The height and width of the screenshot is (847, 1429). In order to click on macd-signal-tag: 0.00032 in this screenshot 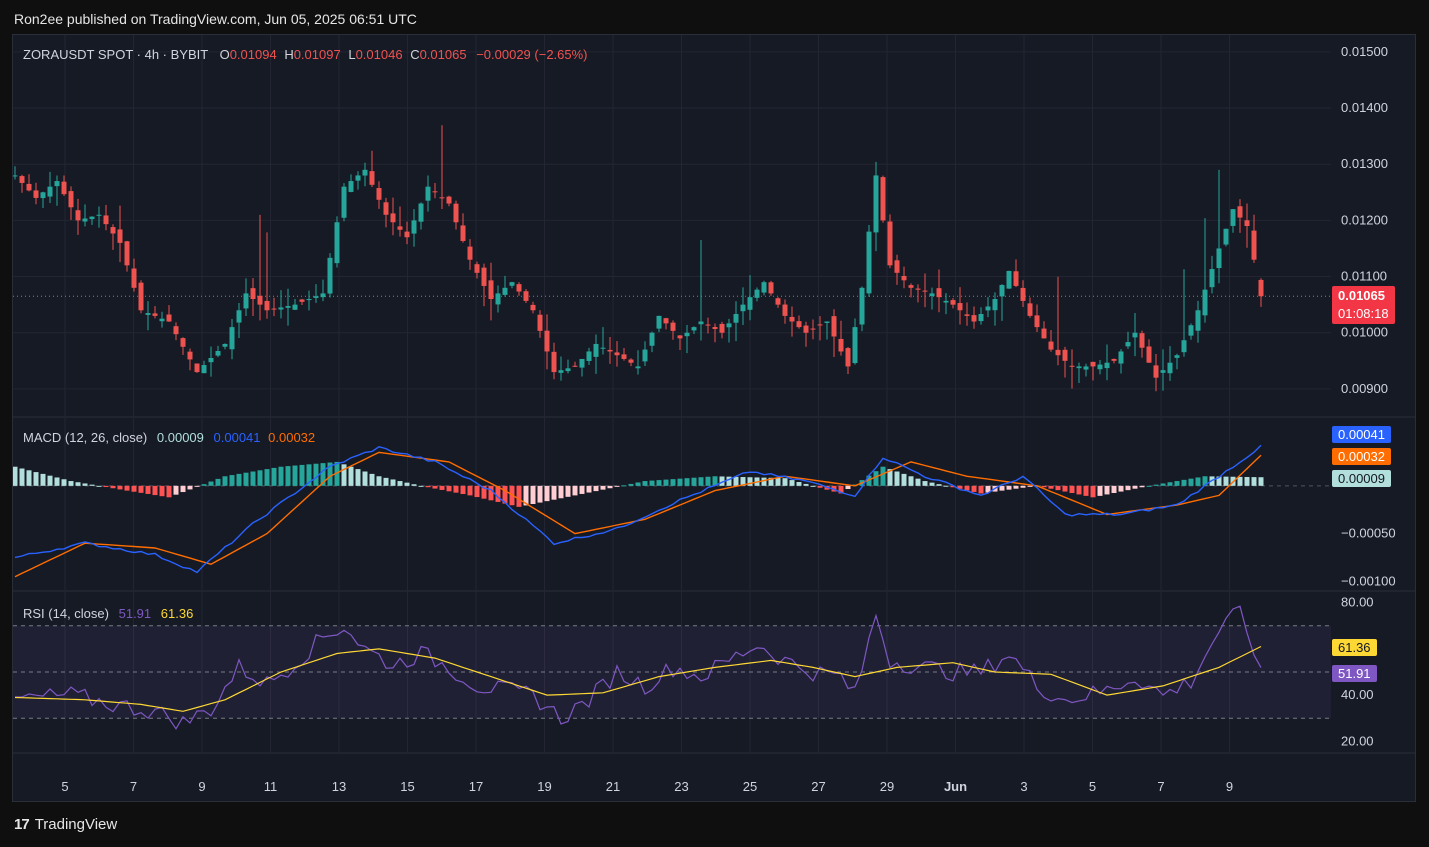, I will do `click(1361, 456)`.